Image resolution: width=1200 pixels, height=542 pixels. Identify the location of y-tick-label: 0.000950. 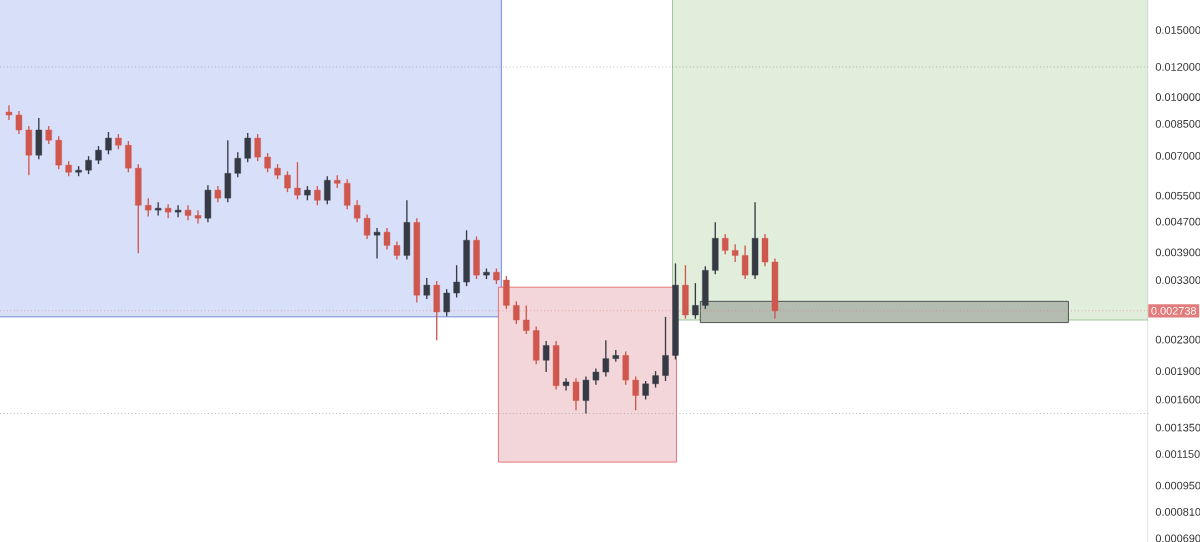
(1177, 485).